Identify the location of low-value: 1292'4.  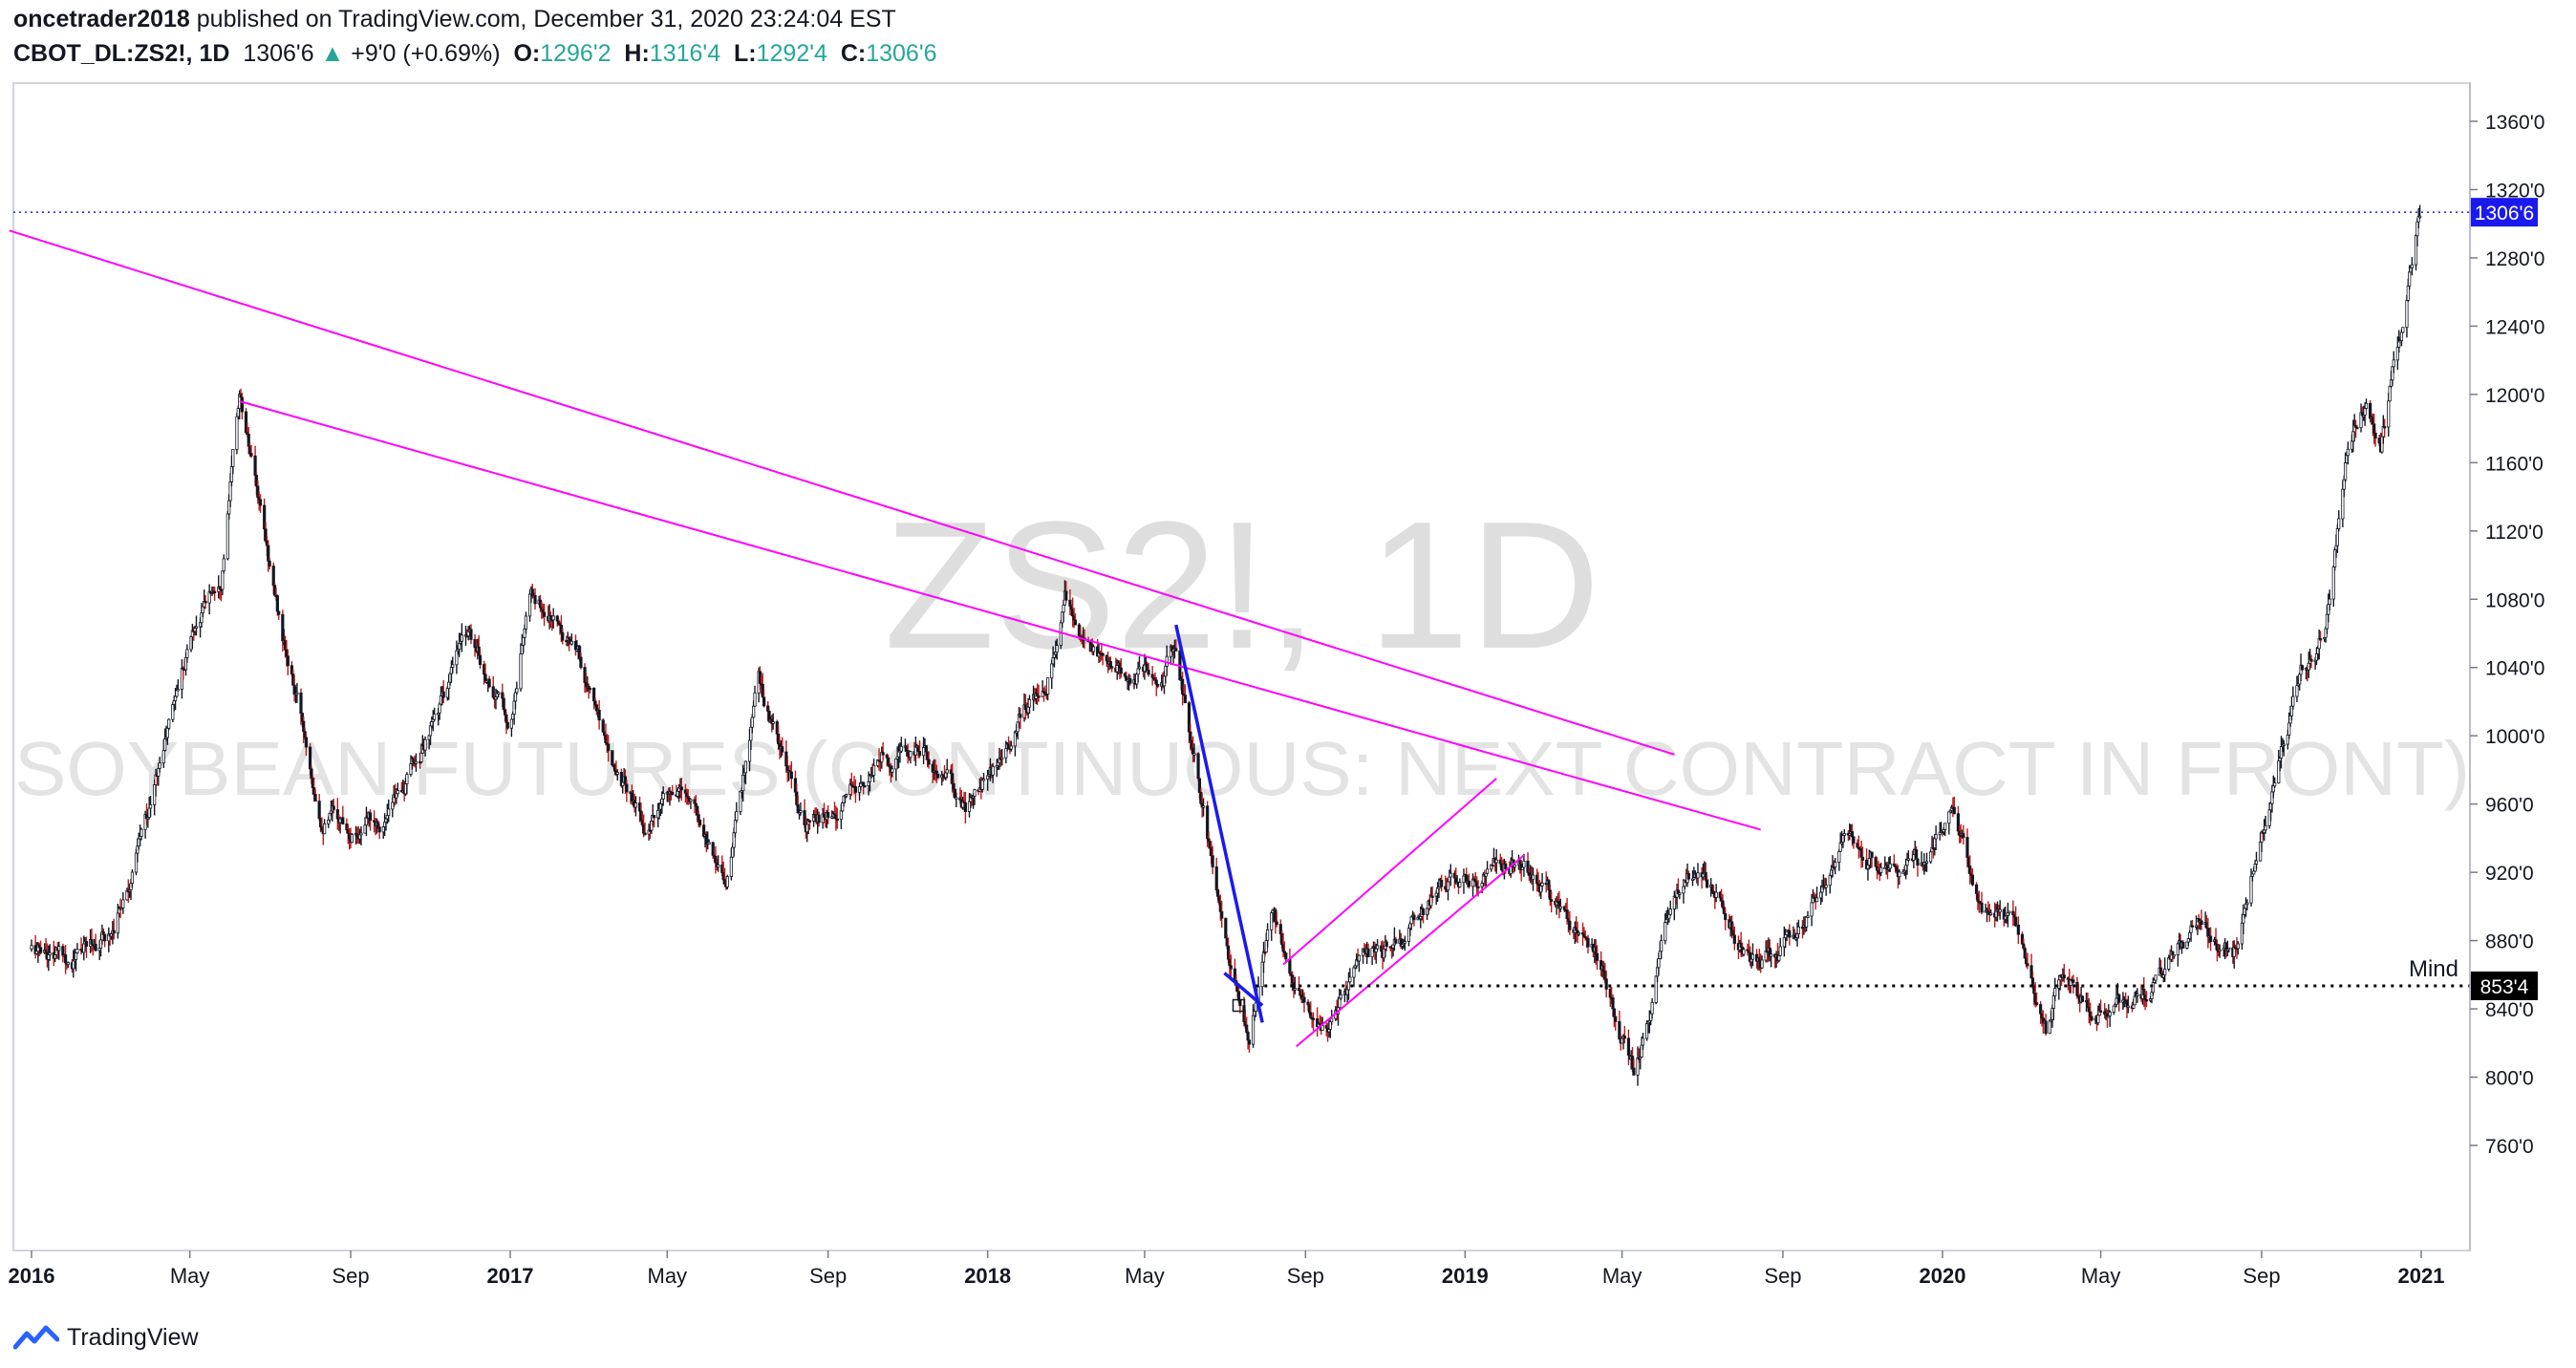
(791, 53).